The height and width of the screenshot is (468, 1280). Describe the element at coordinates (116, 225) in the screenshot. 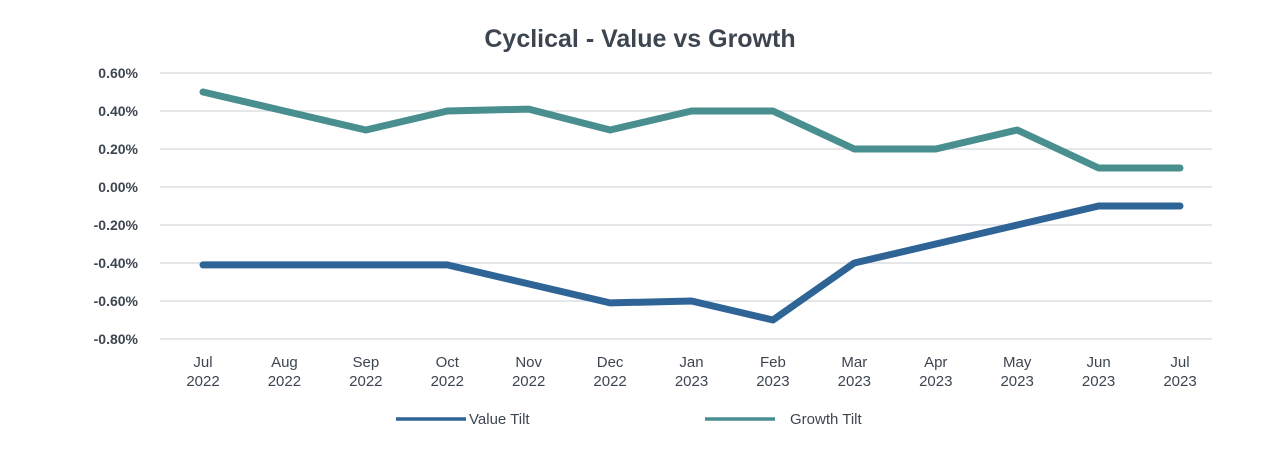

I see `y-tick-label: -0.20%` at that location.